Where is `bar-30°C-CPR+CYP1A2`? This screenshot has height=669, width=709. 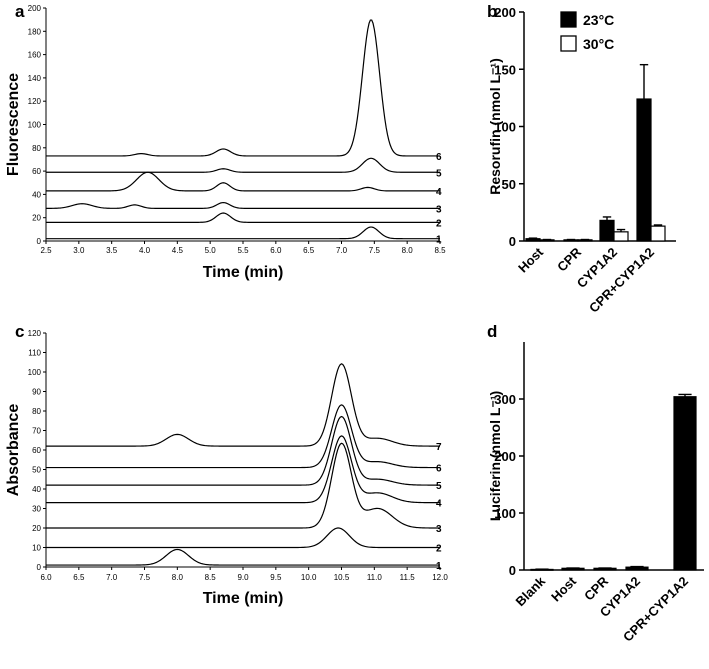 bar-30°C-CPR+CYP1A2 is located at coordinates (658, 233).